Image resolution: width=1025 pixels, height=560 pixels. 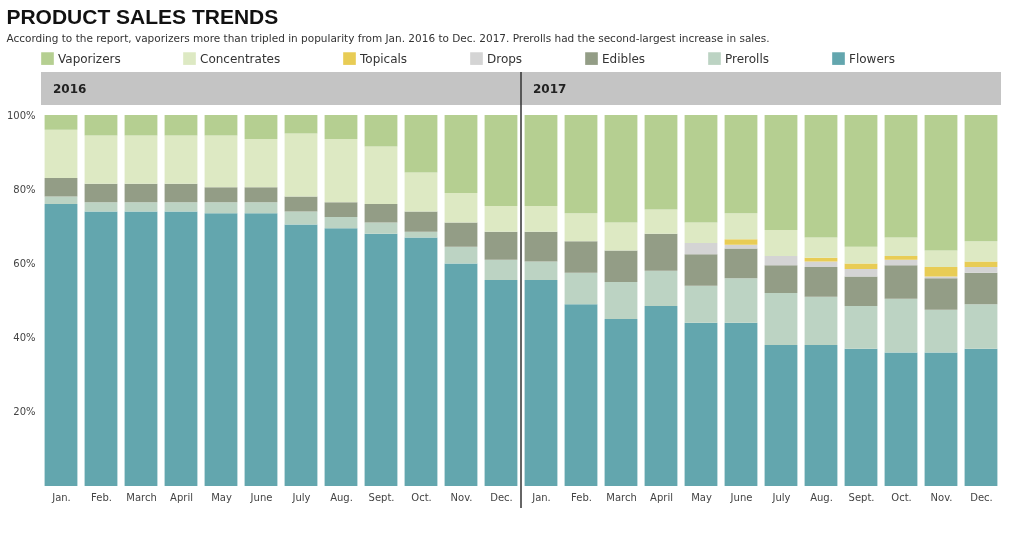 I want to click on legend-label: Prerolls, so click(x=747, y=58).